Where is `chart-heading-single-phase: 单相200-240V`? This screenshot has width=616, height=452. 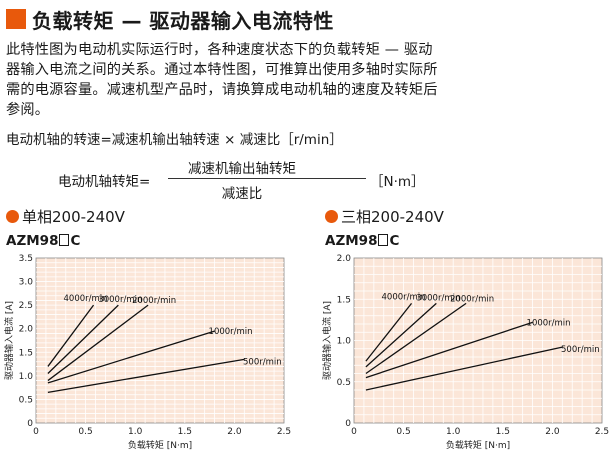 chart-heading-single-phase: 单相200-240V is located at coordinates (65, 216).